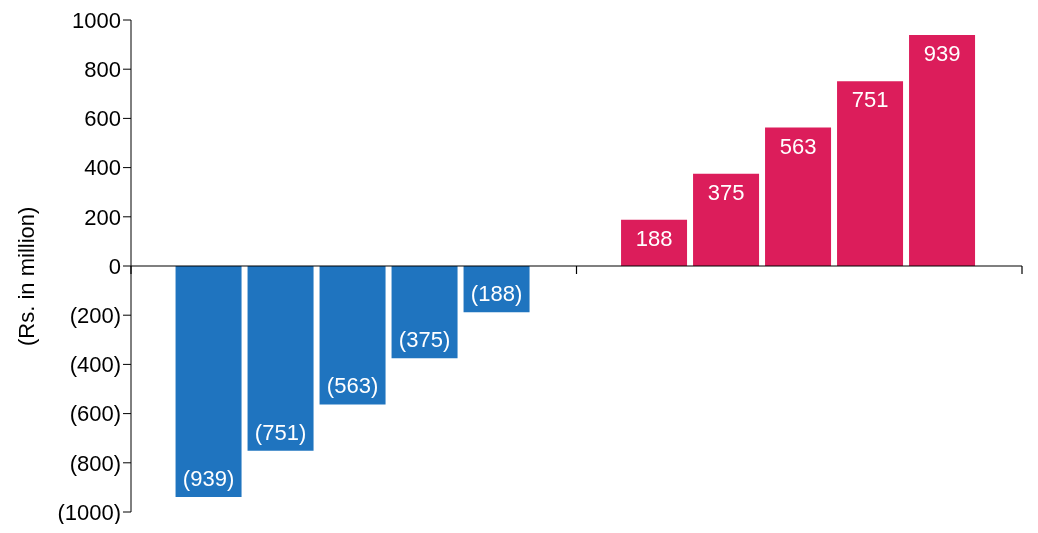 This screenshot has height=533, width=1038. Describe the element at coordinates (26, 276) in the screenshot. I see `y-axis-title: (Rs. in million)` at that location.